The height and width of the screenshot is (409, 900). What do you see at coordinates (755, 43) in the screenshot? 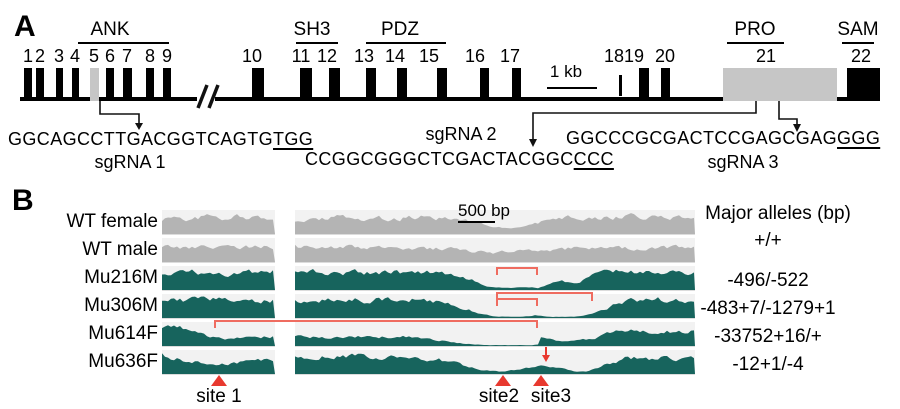
I see `domain-line-pro` at bounding box center [755, 43].